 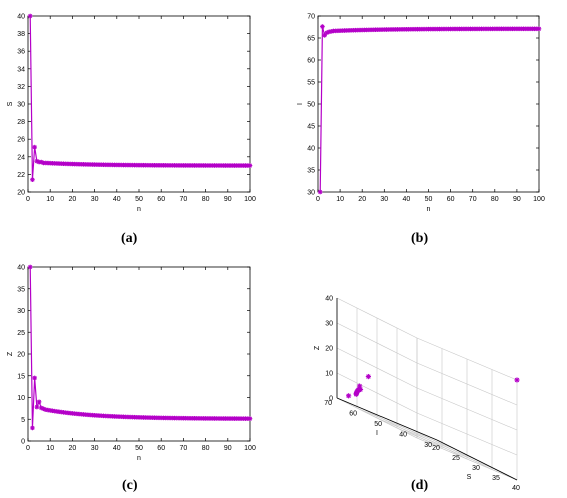 What do you see at coordinates (161, 199) in the screenshot?
I see `x-tick-label-a: 60` at bounding box center [161, 199].